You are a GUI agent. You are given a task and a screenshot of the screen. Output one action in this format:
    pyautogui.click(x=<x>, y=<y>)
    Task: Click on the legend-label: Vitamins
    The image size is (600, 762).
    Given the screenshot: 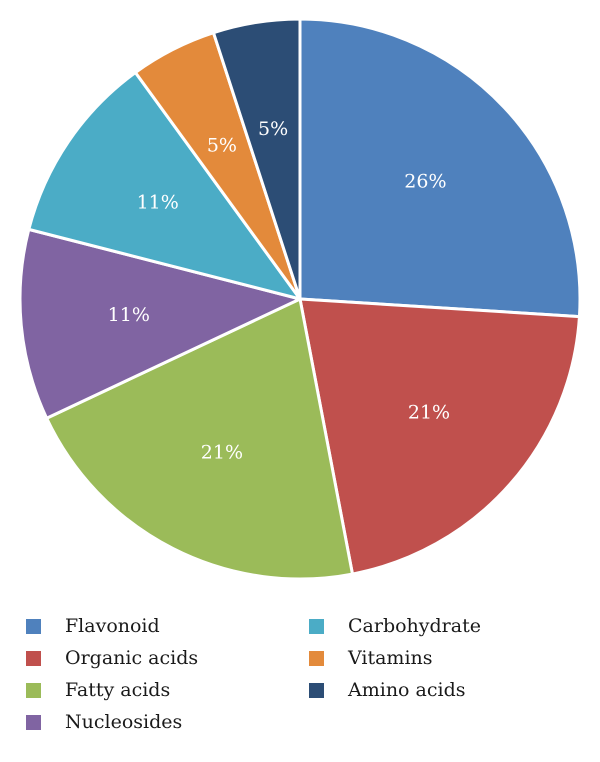 What is the action you would take?
    pyautogui.click(x=390, y=658)
    